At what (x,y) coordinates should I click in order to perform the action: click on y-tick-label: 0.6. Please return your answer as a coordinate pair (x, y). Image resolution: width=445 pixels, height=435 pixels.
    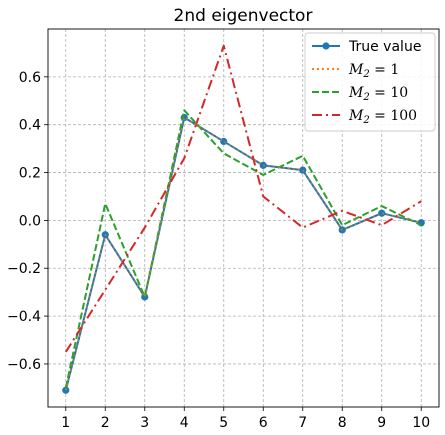
    Looking at the image, I should click on (30, 78).